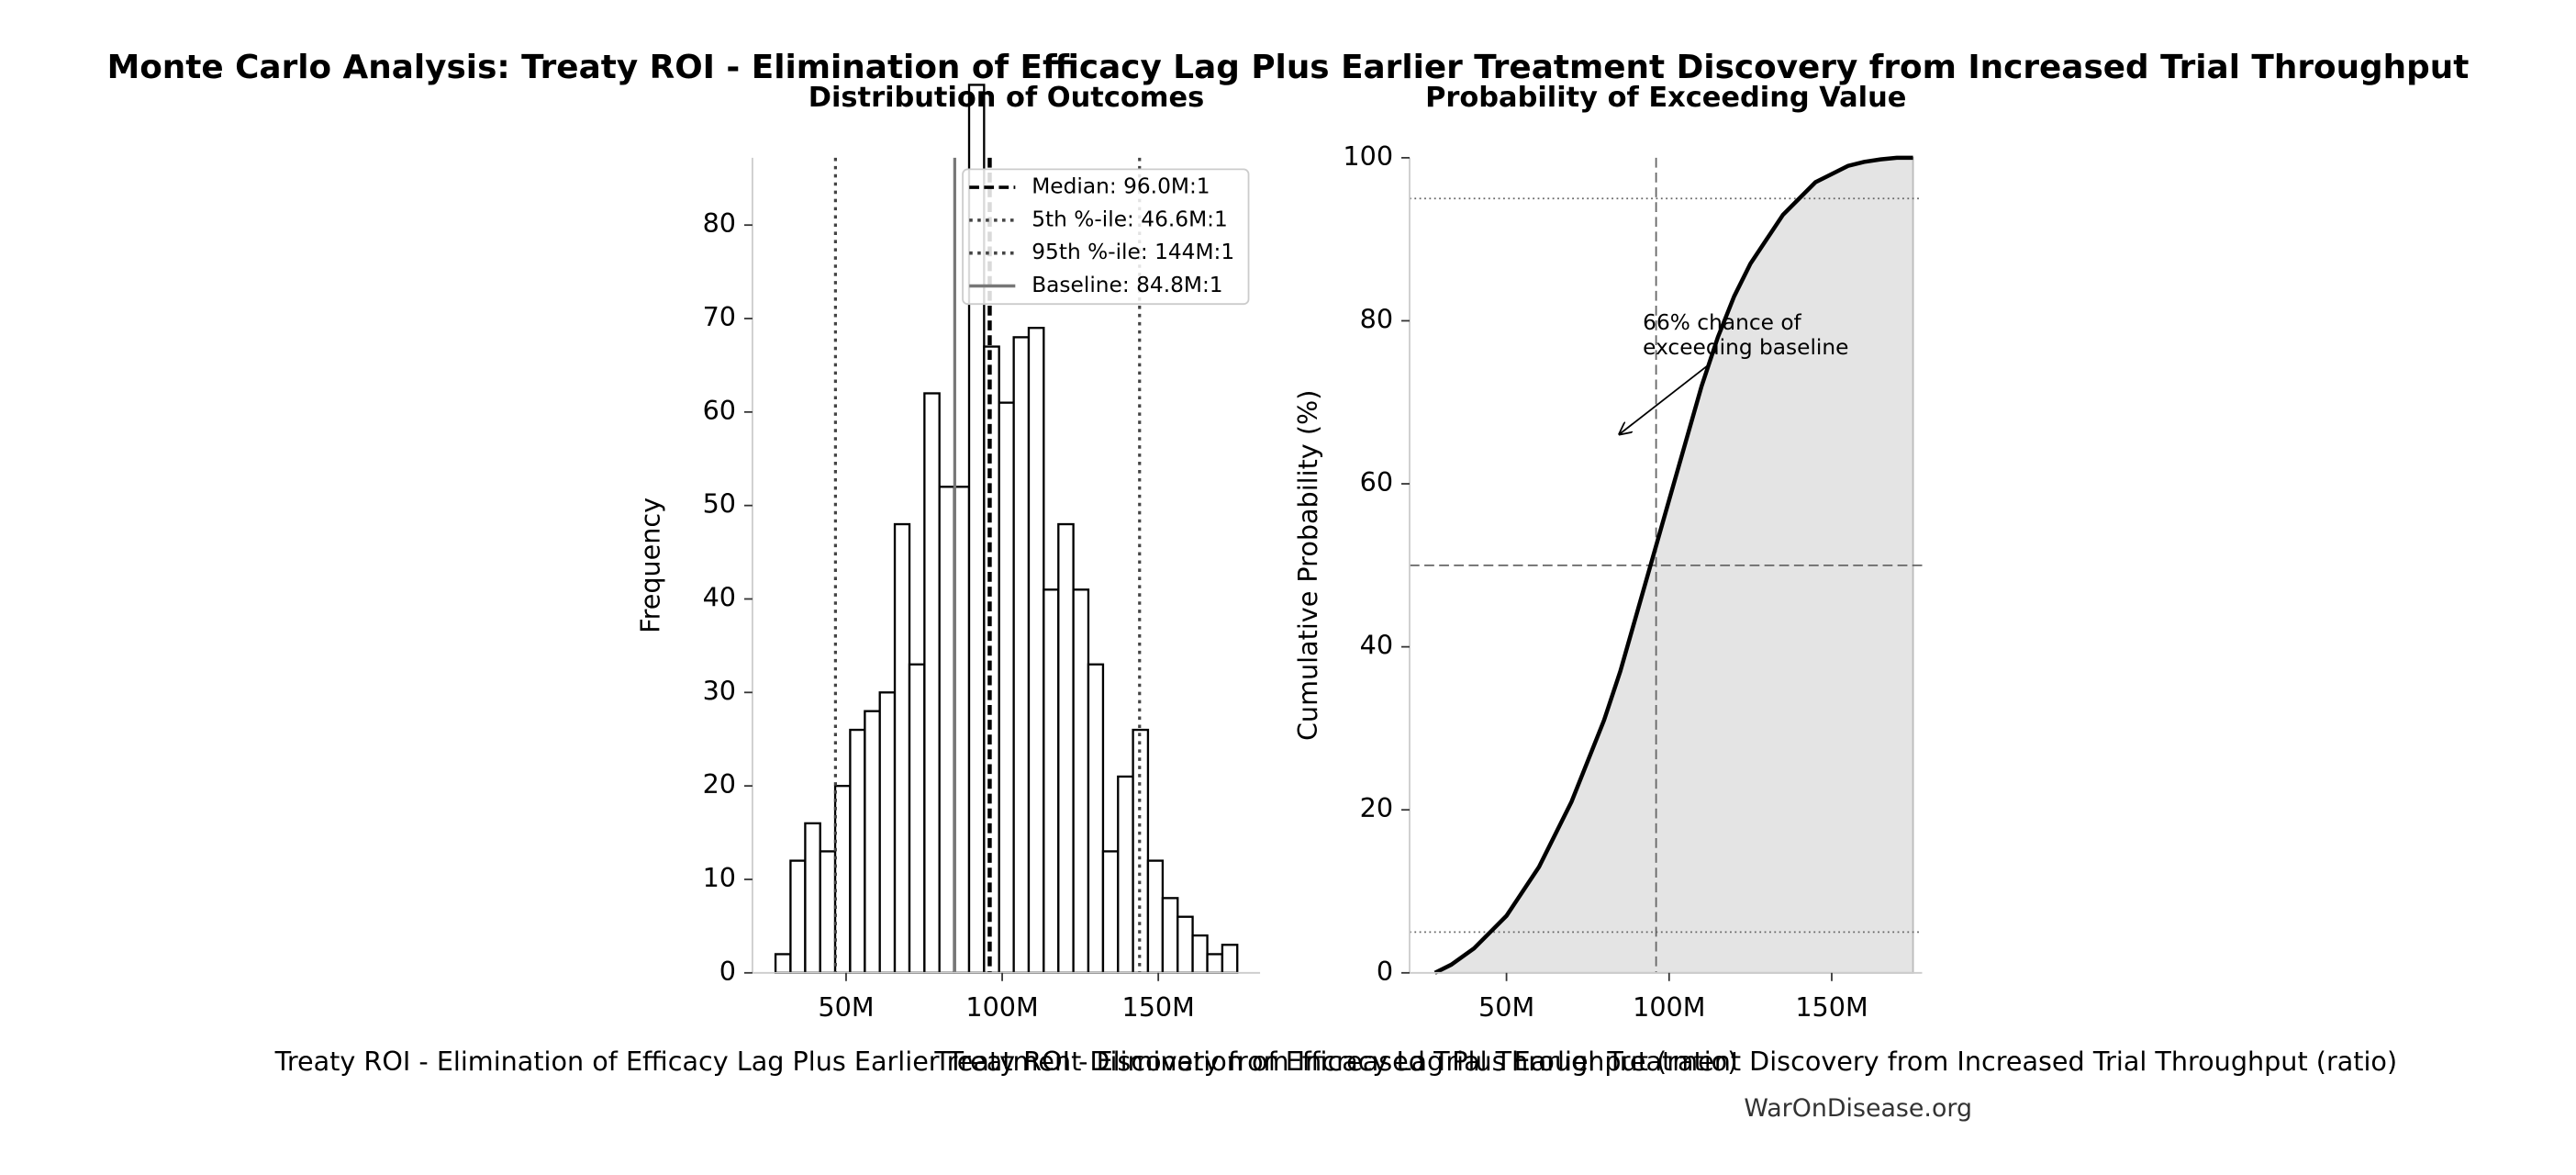  I want to click on legend-label: Median: 96.0M:1, so click(1121, 186).